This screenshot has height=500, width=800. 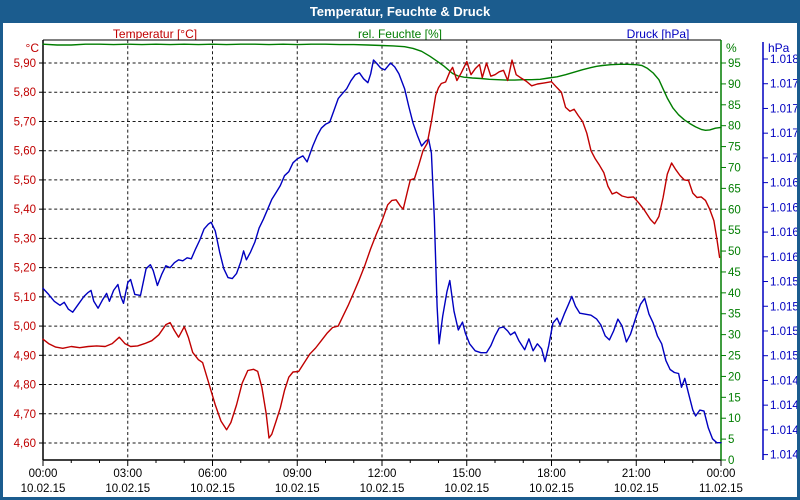 What do you see at coordinates (25, 356) in the screenshot?
I see `temp-tick-label: 4,90` at bounding box center [25, 356].